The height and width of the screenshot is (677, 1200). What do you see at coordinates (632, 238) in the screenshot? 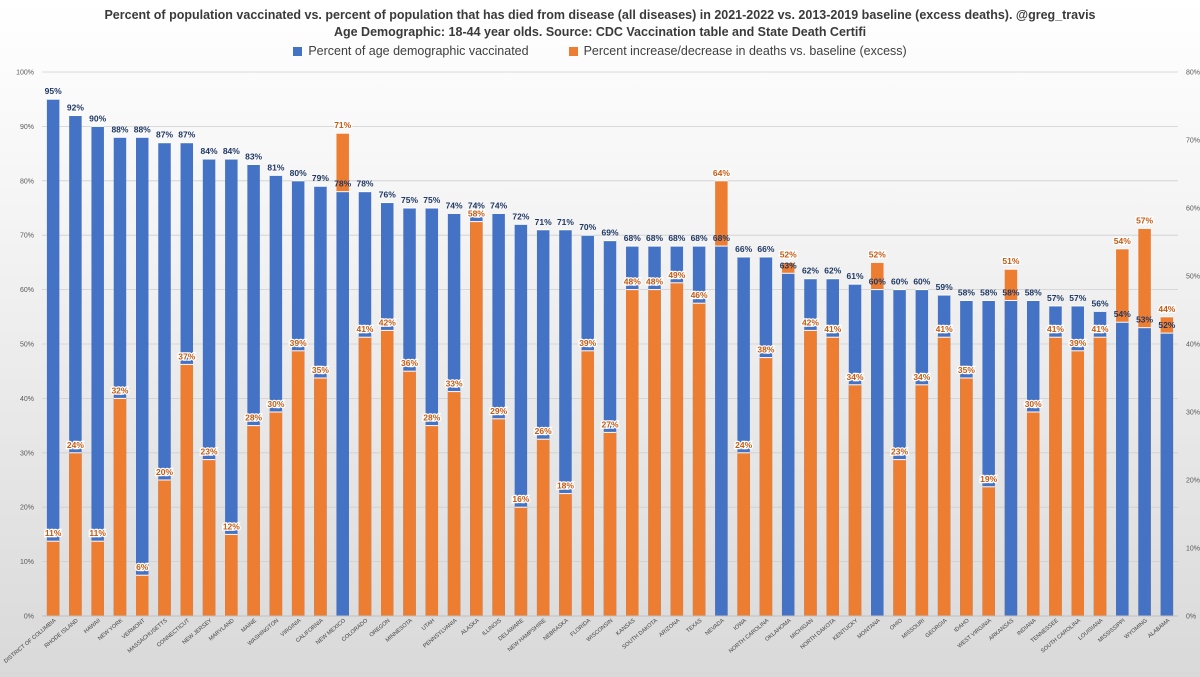
I see `data-label-vaccinated: 68%` at bounding box center [632, 238].